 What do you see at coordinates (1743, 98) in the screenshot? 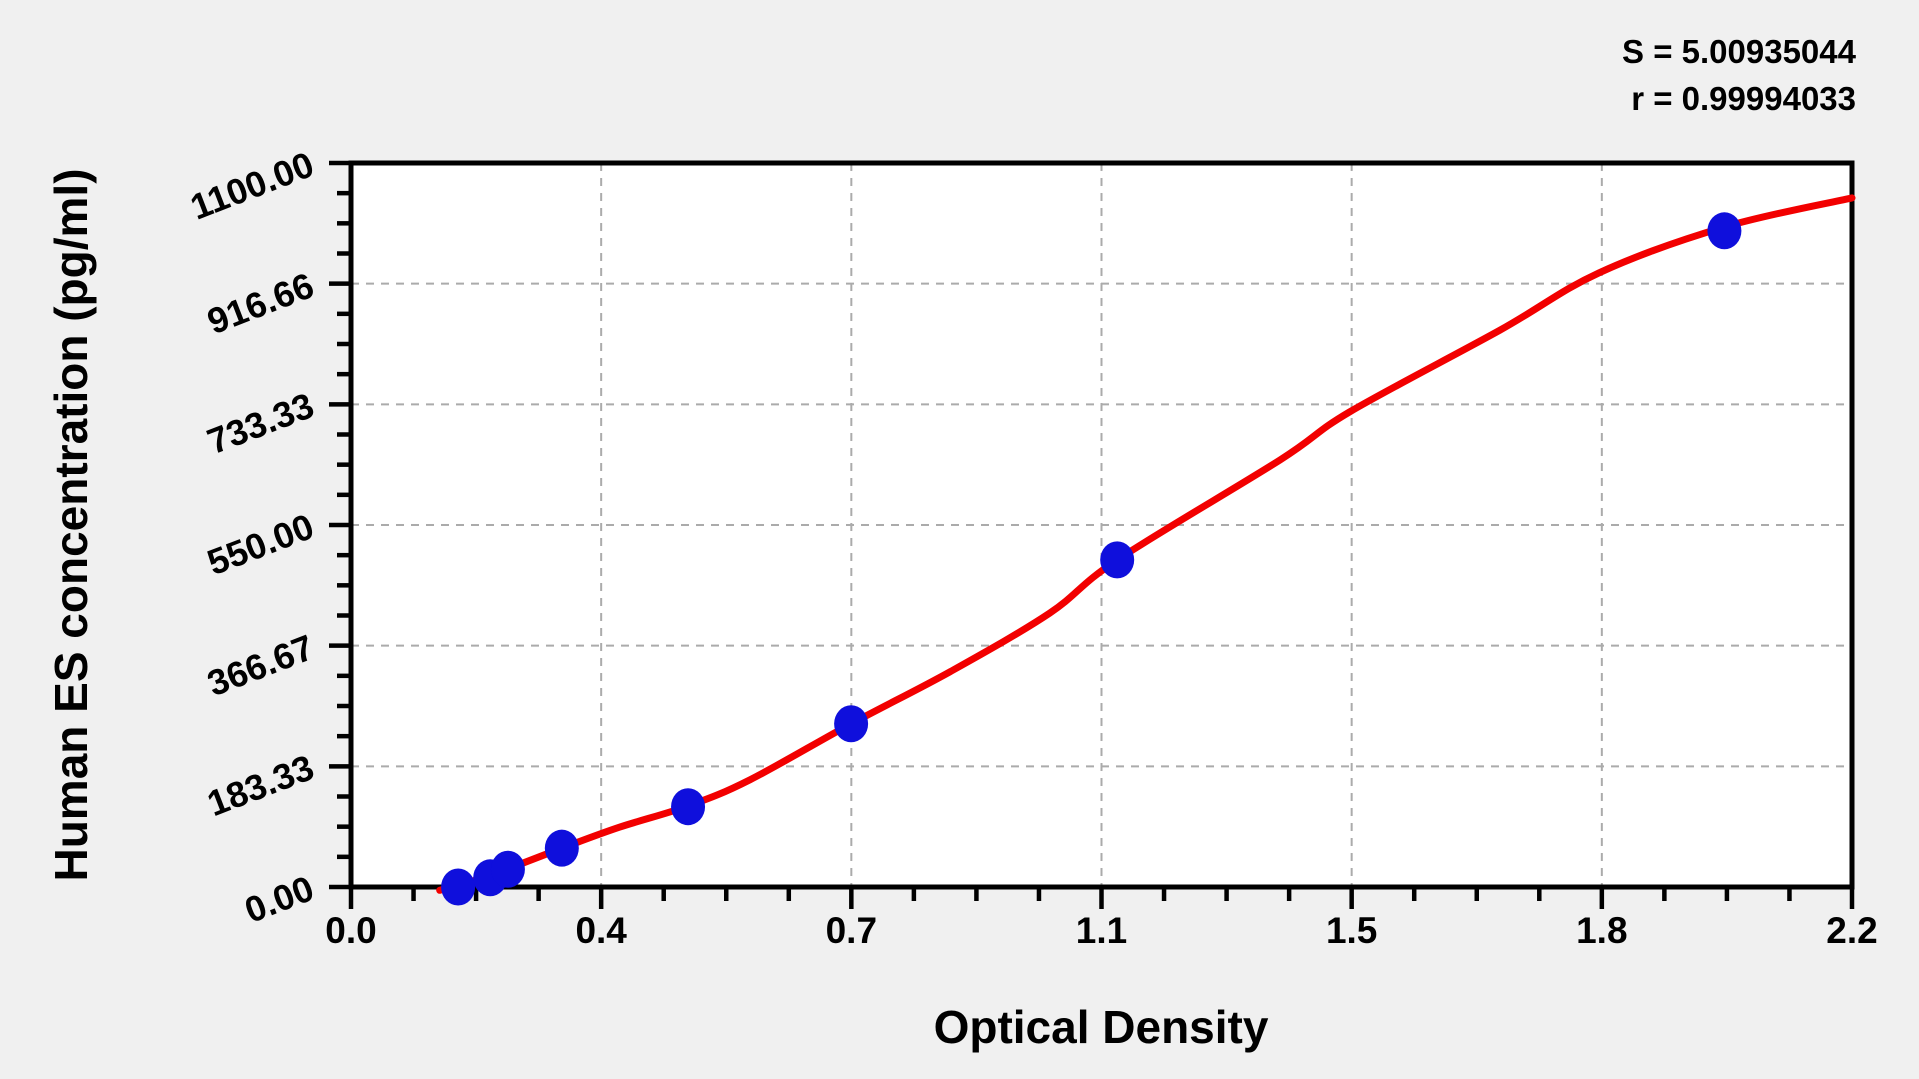
I see `fit-r-value: r = 0.99994033` at bounding box center [1743, 98].